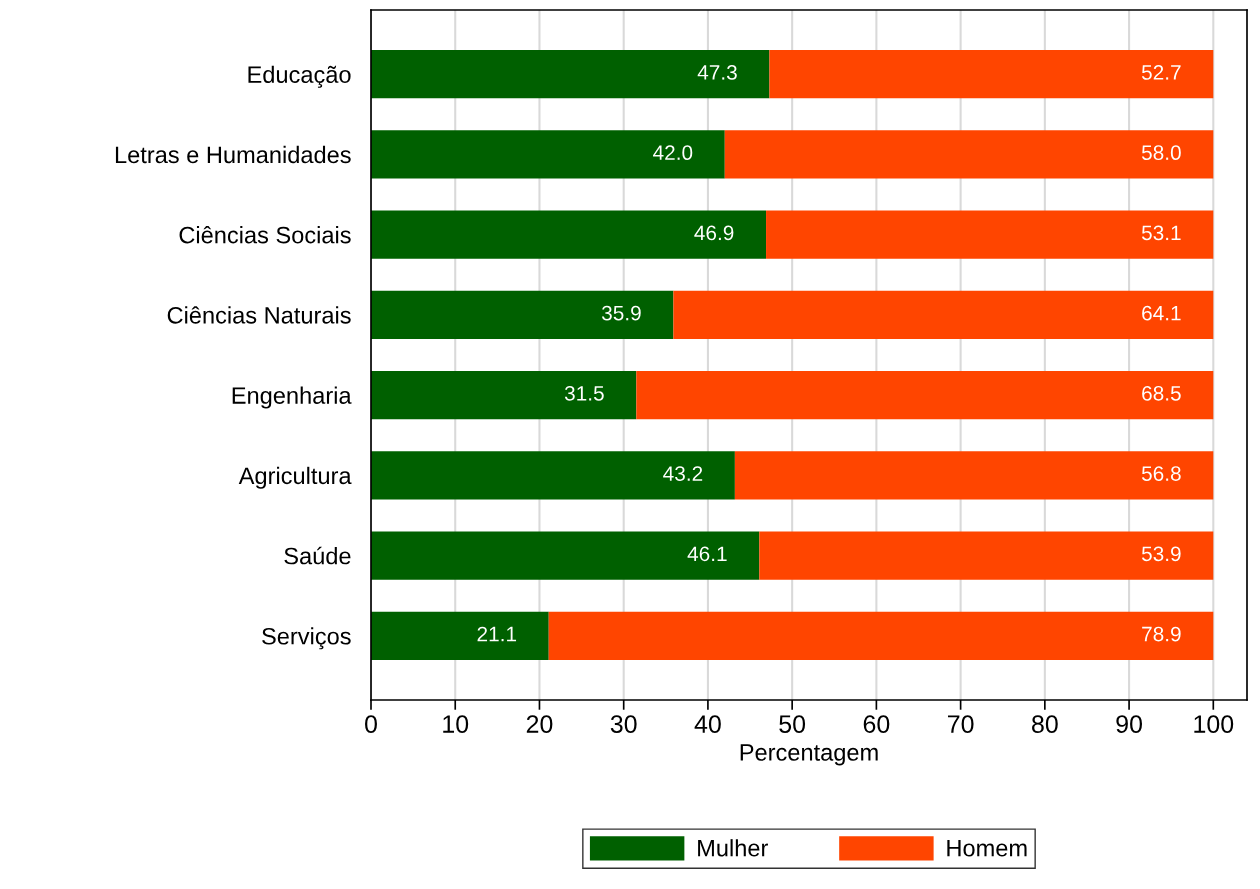 The height and width of the screenshot is (889, 1260). Describe the element at coordinates (456, 724) in the screenshot. I see `x-tick-label: 10` at that location.